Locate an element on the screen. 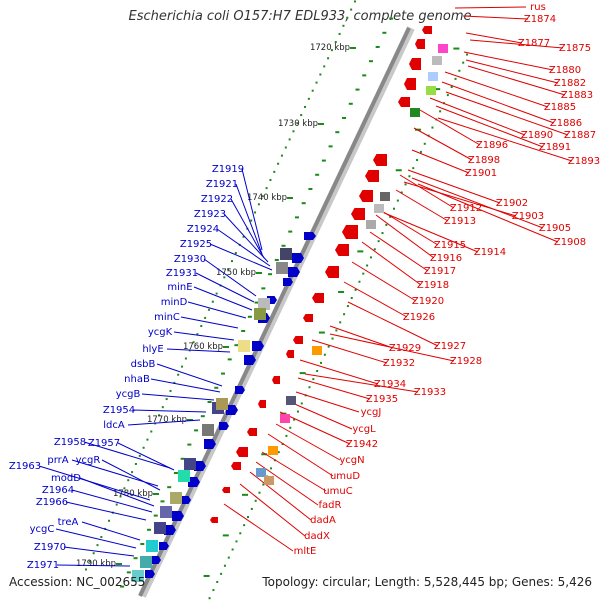  gene-label-forward: Z1908 is located at coordinates (570, 242).